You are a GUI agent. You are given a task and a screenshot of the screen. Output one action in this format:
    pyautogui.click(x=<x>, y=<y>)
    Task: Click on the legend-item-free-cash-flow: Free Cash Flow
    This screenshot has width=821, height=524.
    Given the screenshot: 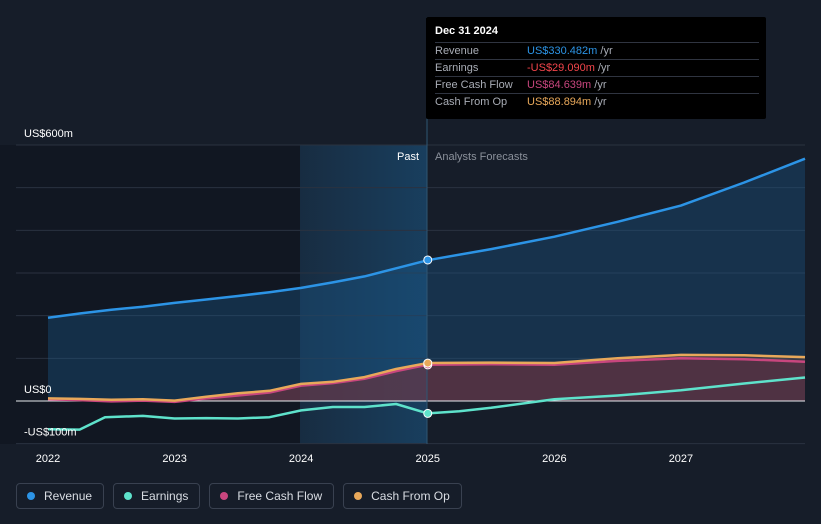 What is the action you would take?
    pyautogui.click(x=272, y=496)
    